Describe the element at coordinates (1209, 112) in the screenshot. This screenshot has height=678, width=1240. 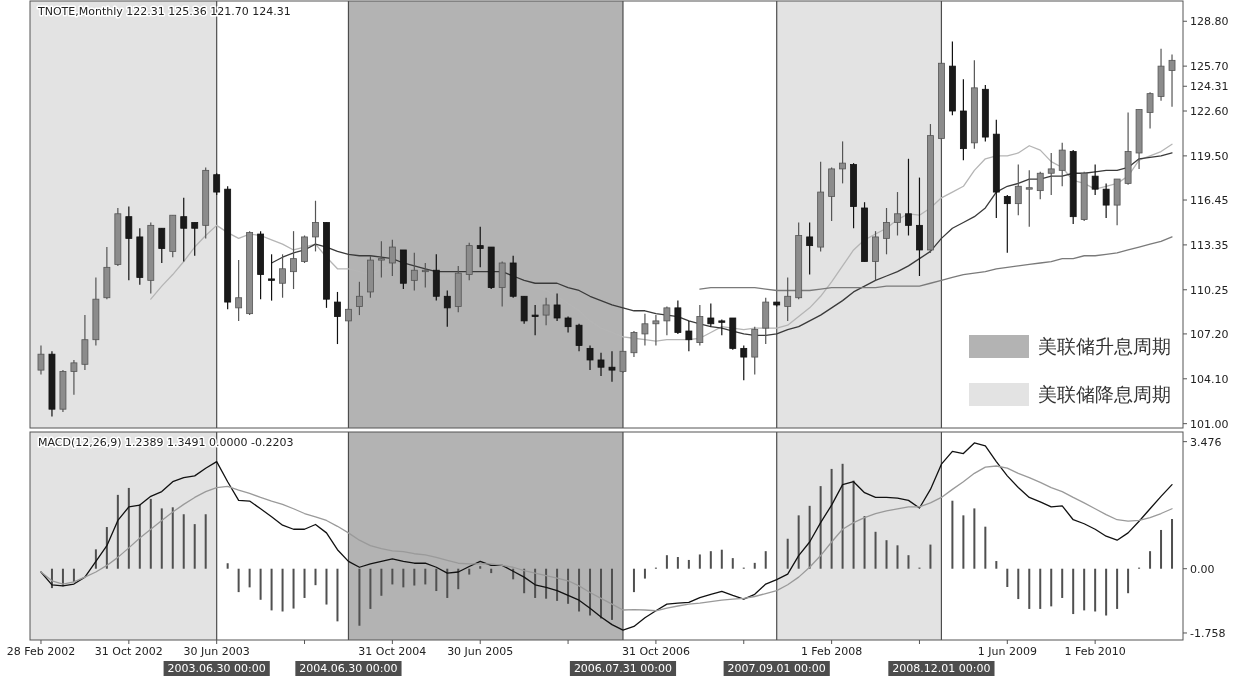
I see `y-tick-label: 122.60` at that location.